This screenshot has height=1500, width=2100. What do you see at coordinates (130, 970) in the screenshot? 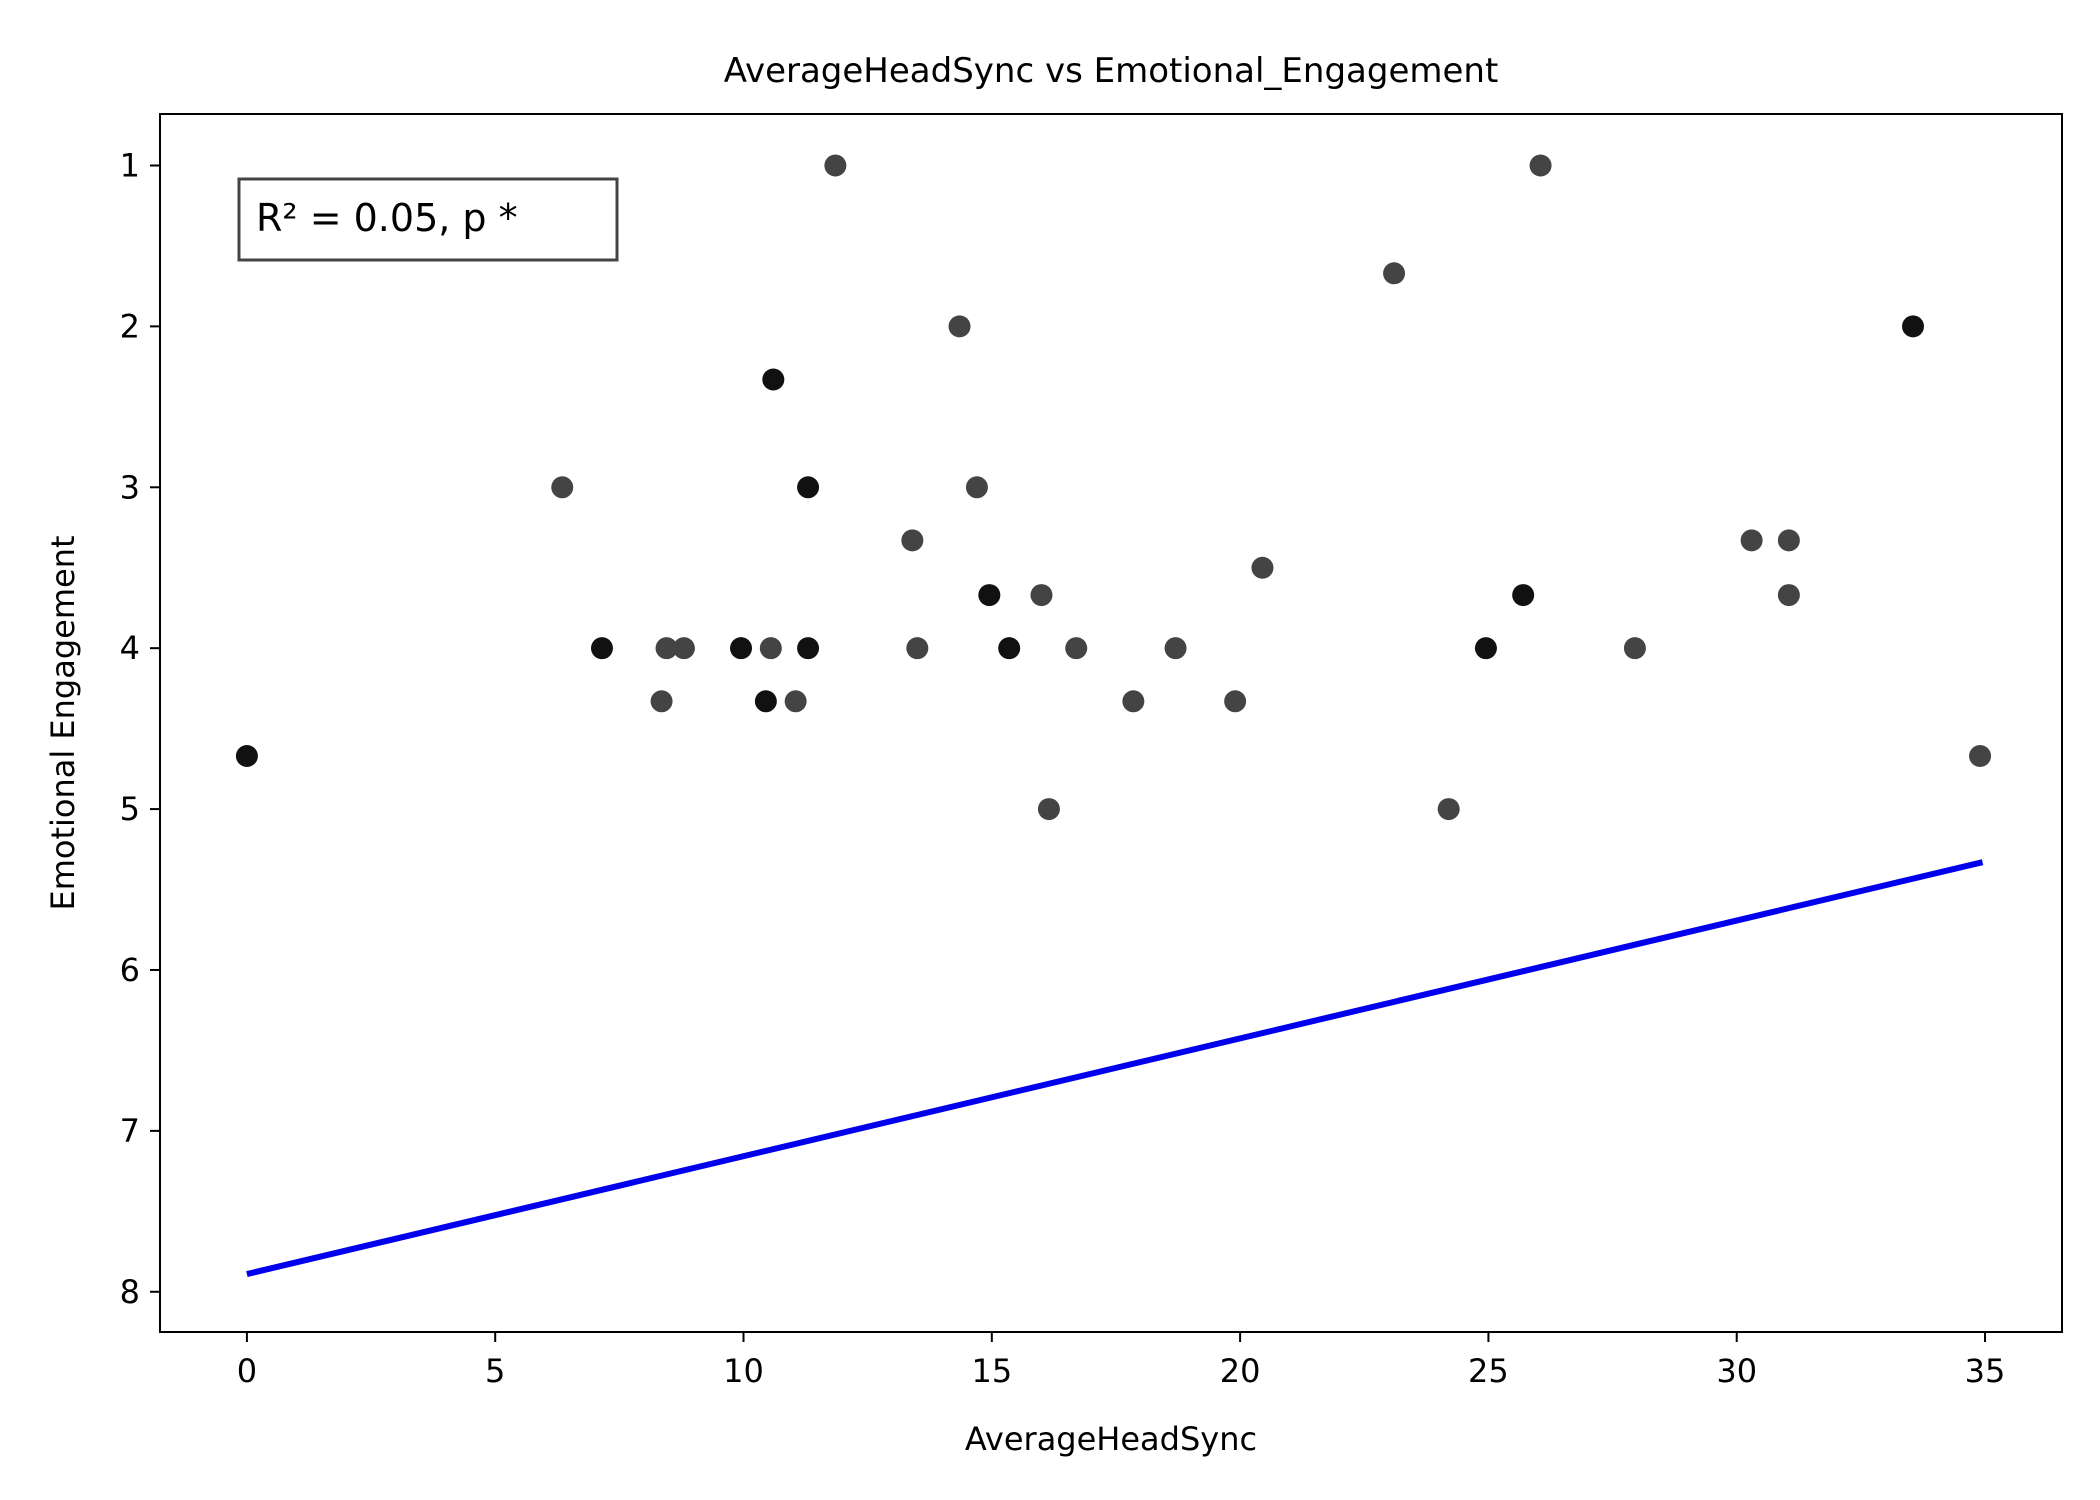
I see `y-tick-label: 6` at bounding box center [130, 970].